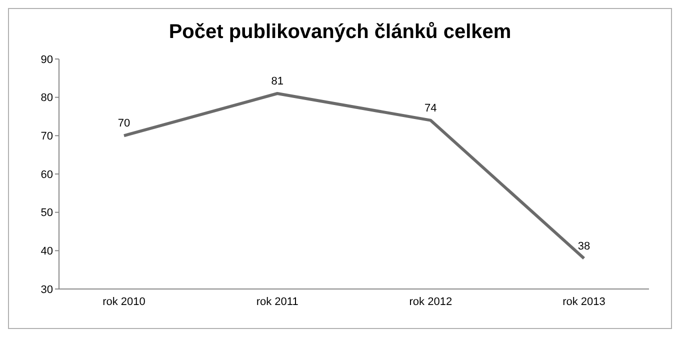 This screenshot has width=680, height=337. Describe the element at coordinates (46, 60) in the screenshot. I see `y-tick-label: 90` at that location.